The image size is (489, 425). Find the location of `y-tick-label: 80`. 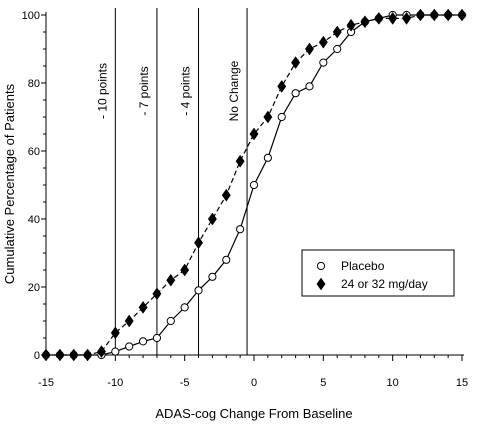

y-tick-label: 80 is located at coordinates (34, 84).